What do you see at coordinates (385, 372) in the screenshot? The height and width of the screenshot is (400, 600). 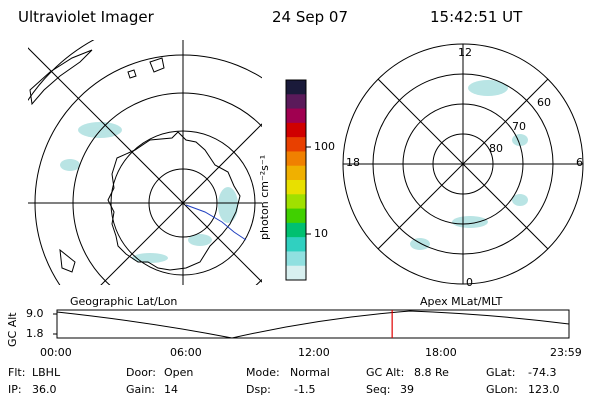 I see `gc-alt-label: GC Alt:` at bounding box center [385, 372].